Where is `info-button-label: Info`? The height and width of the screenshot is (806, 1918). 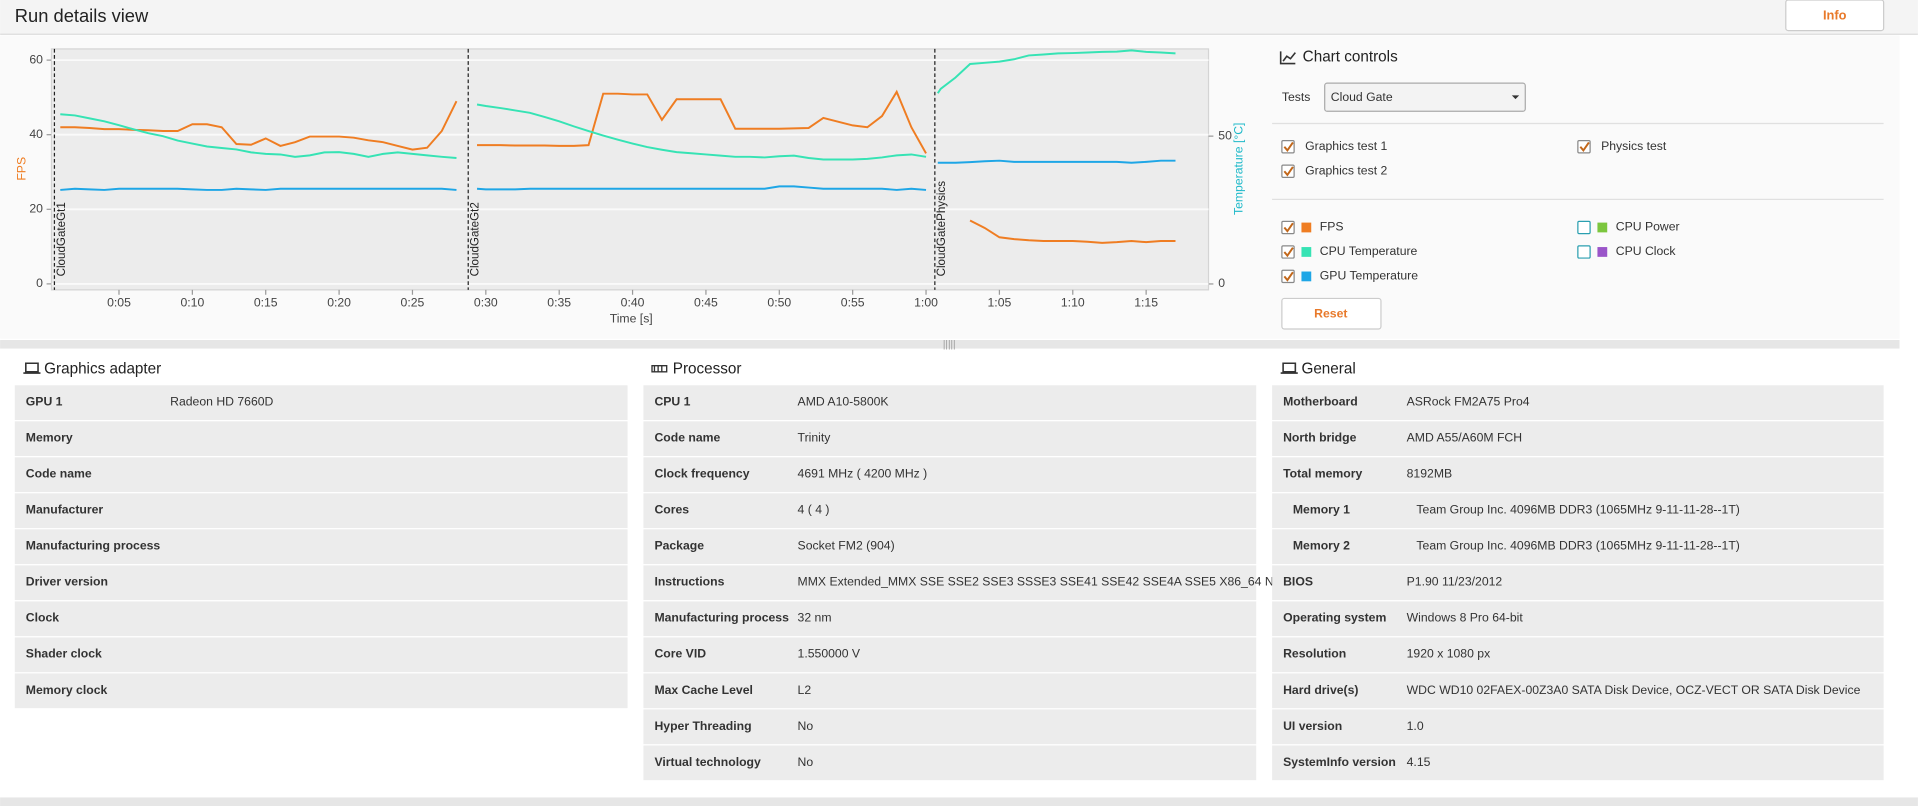 info-button-label: Info is located at coordinates (1835, 14).